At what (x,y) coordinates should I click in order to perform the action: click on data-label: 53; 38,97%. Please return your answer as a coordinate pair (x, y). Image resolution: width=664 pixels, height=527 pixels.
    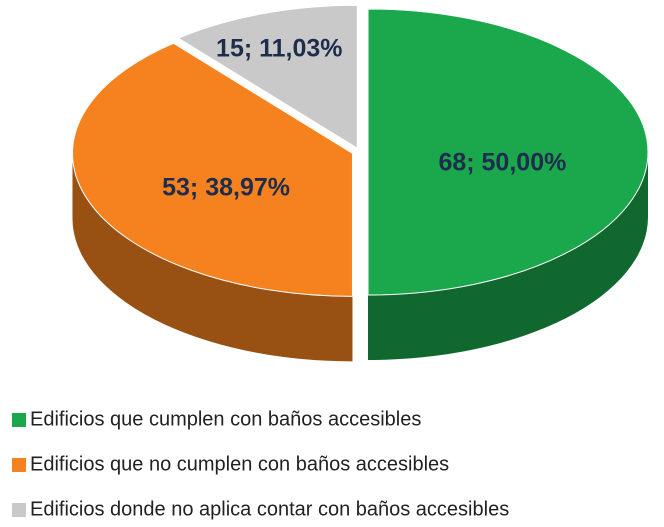
    Looking at the image, I should click on (226, 187).